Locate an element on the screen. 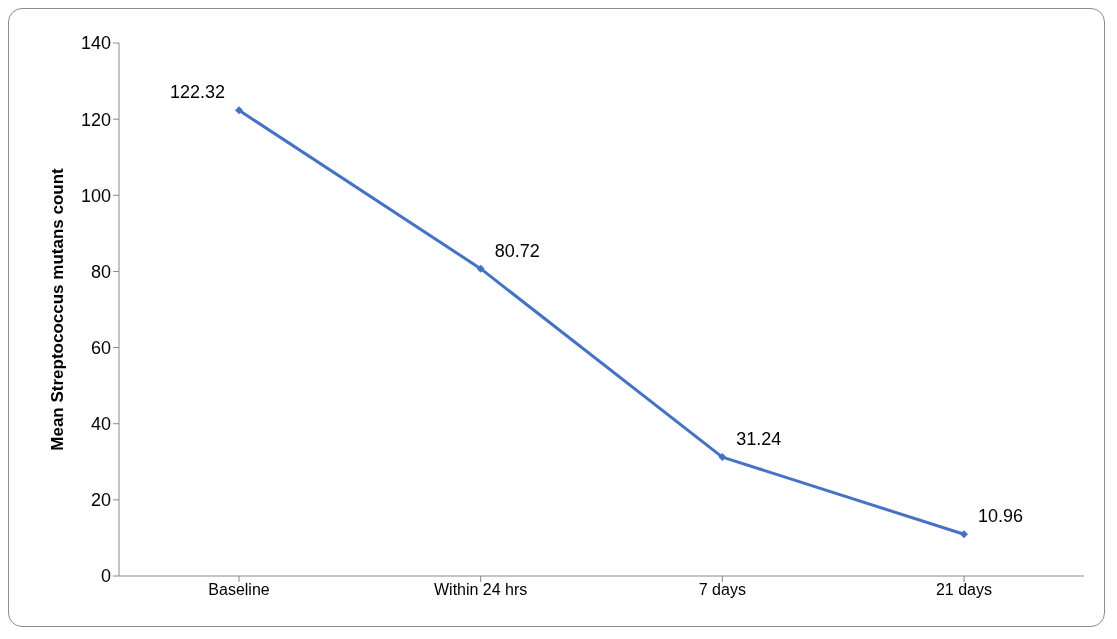  x-tick-label: 21 days is located at coordinates (964, 590).